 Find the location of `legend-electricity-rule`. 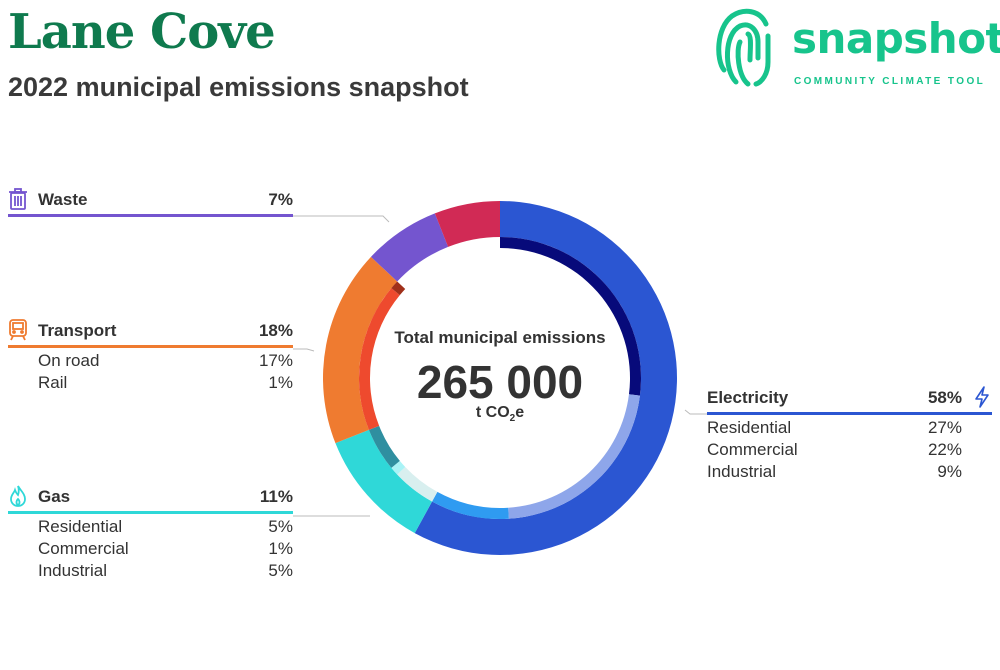

legend-electricity-rule is located at coordinates (849, 413).